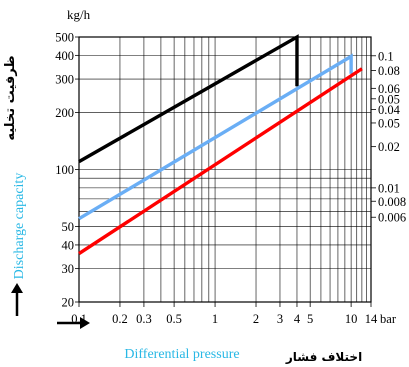 This screenshot has height=367, width=409. What do you see at coordinates (64, 56) in the screenshot?
I see `y-tick-label: 400` at bounding box center [64, 56].